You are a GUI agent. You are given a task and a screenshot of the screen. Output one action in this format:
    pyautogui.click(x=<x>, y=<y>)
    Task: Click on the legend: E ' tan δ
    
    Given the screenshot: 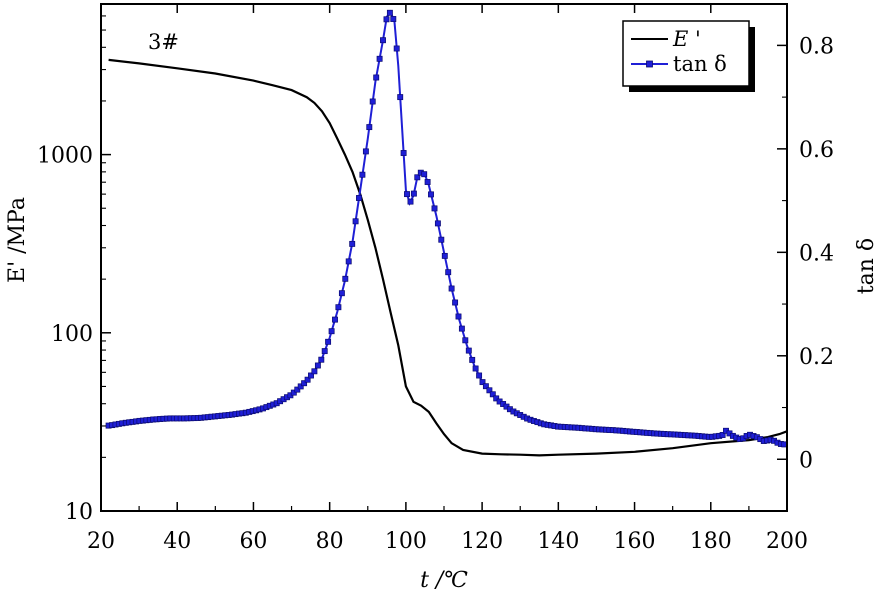 What is the action you would take?
    pyautogui.click(x=688, y=56)
    